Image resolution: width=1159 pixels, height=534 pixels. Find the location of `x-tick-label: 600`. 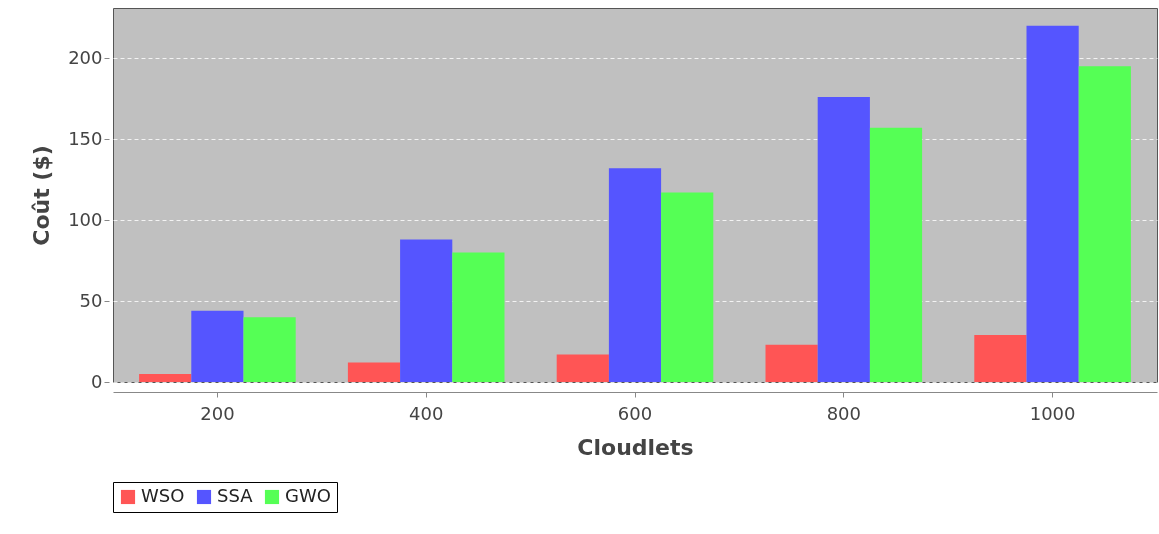

x-tick-label: 600 is located at coordinates (635, 413).